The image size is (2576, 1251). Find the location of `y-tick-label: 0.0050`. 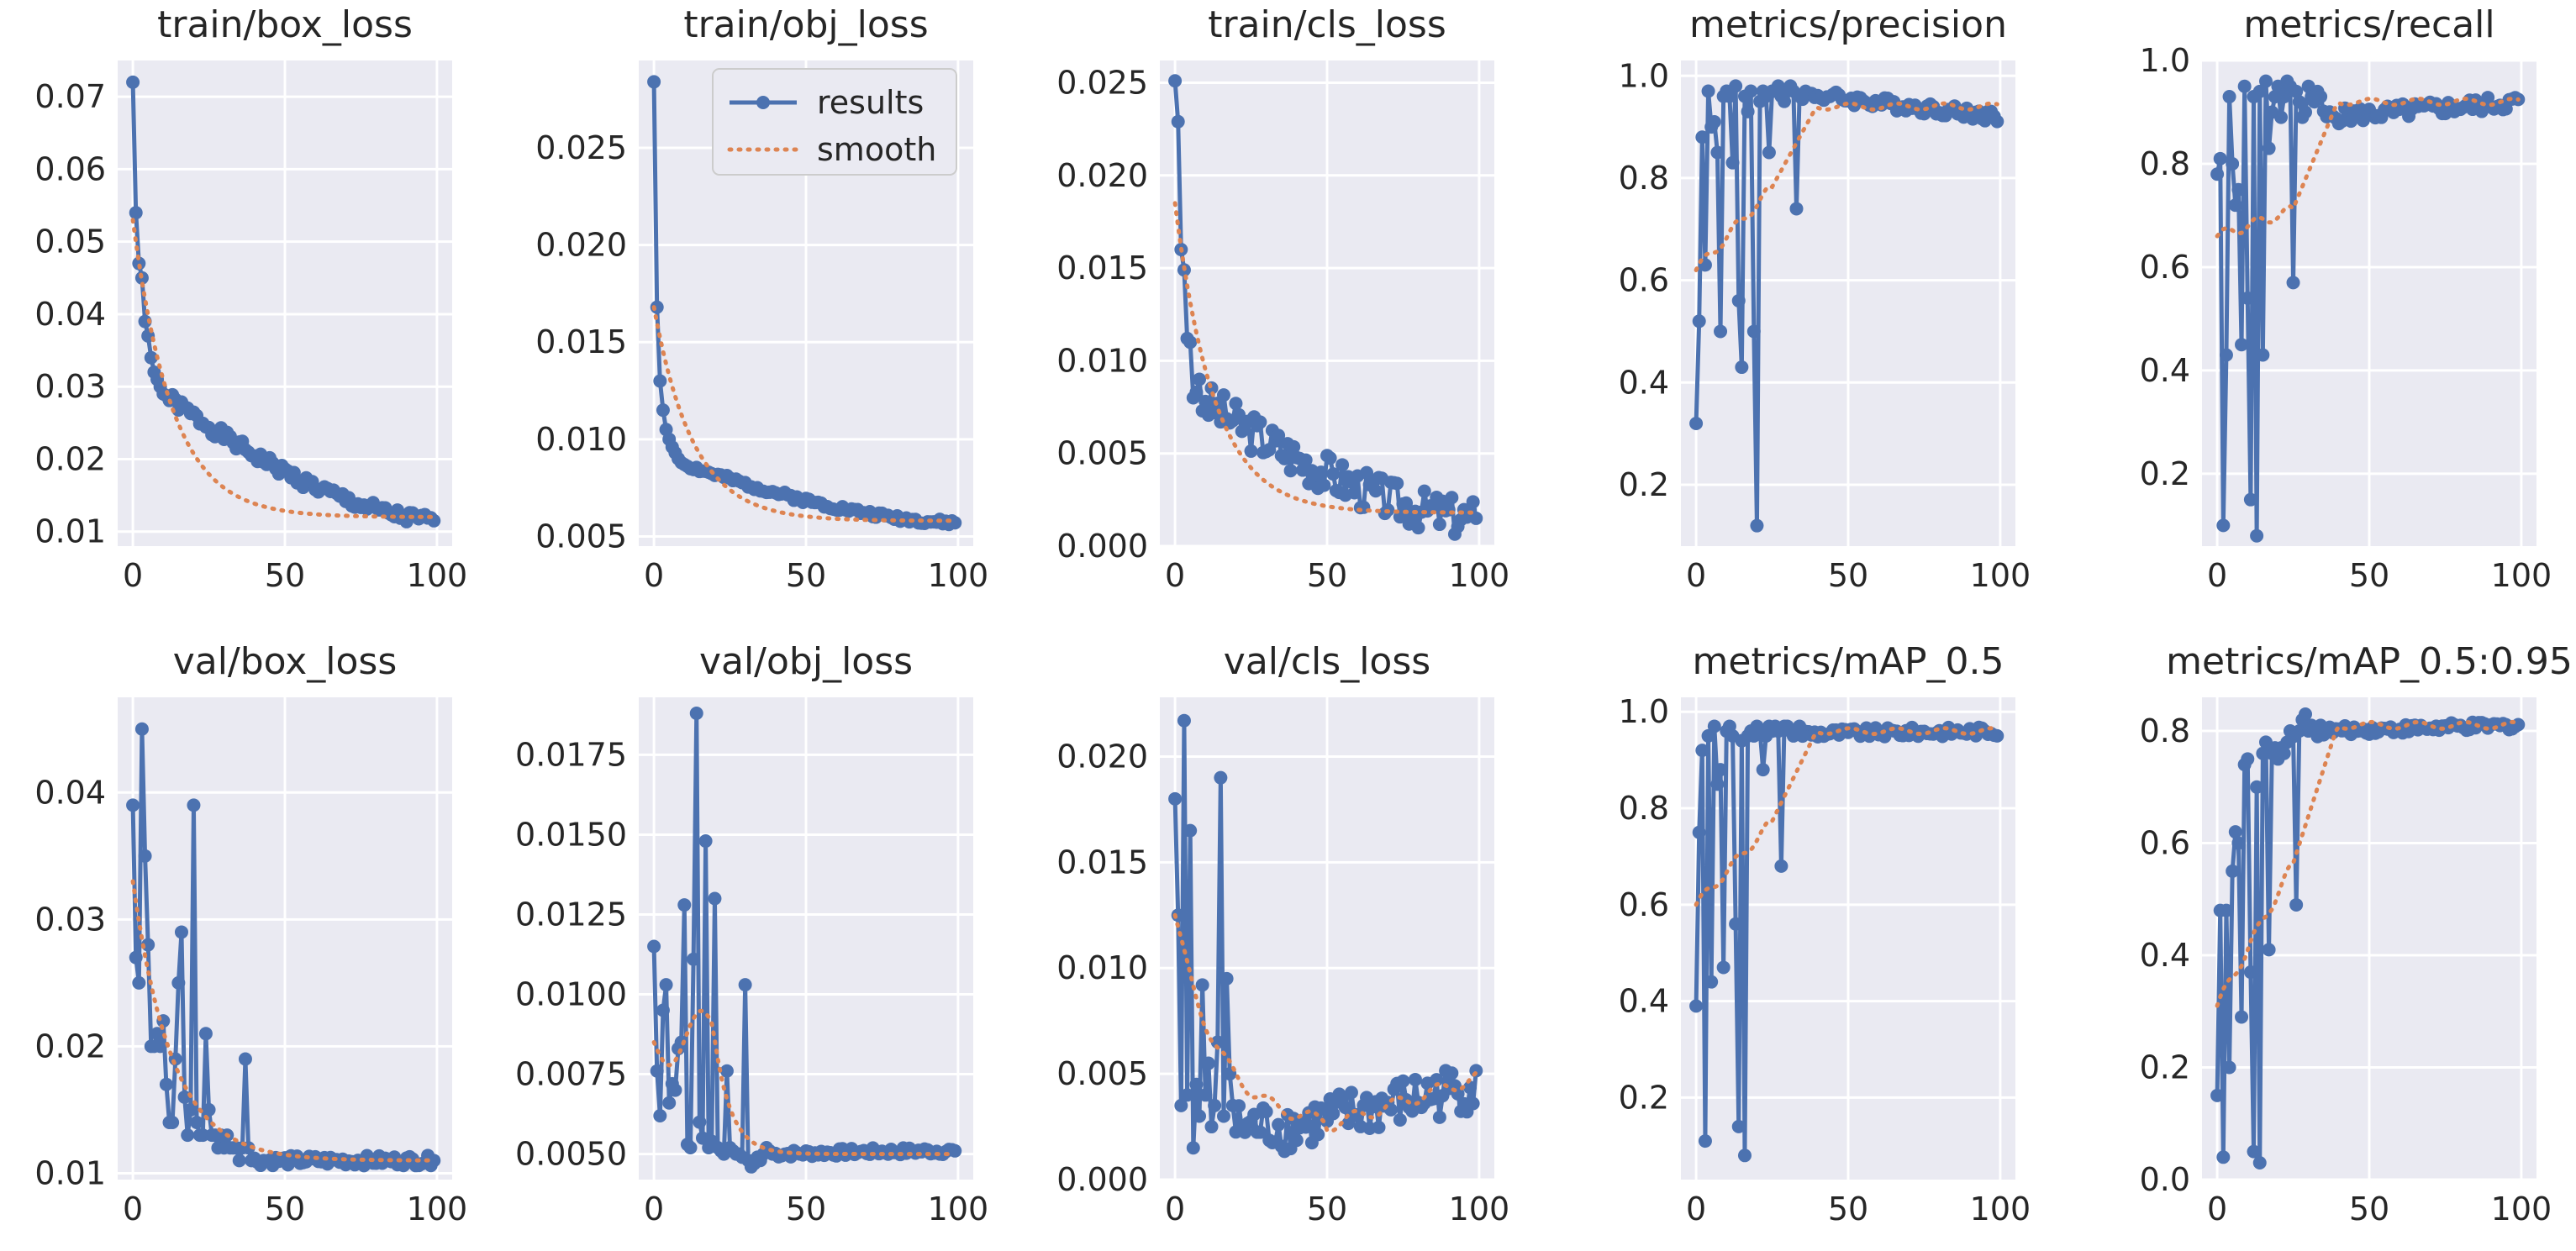

y-tick-label: 0.0050 is located at coordinates (571, 1154).